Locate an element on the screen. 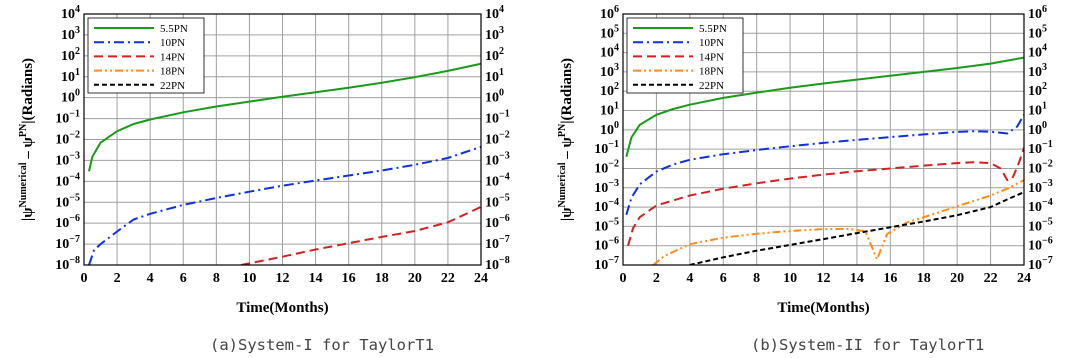  y-tick-label-right: 10⁴ is located at coordinates (1037, 52).